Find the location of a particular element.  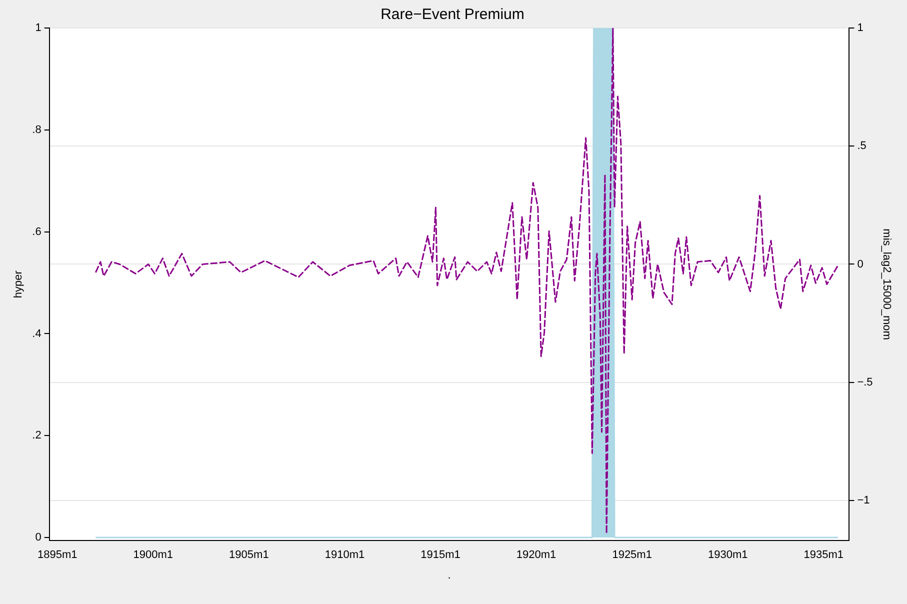

x-tick-label: 1925m1 is located at coordinates (632, 555).